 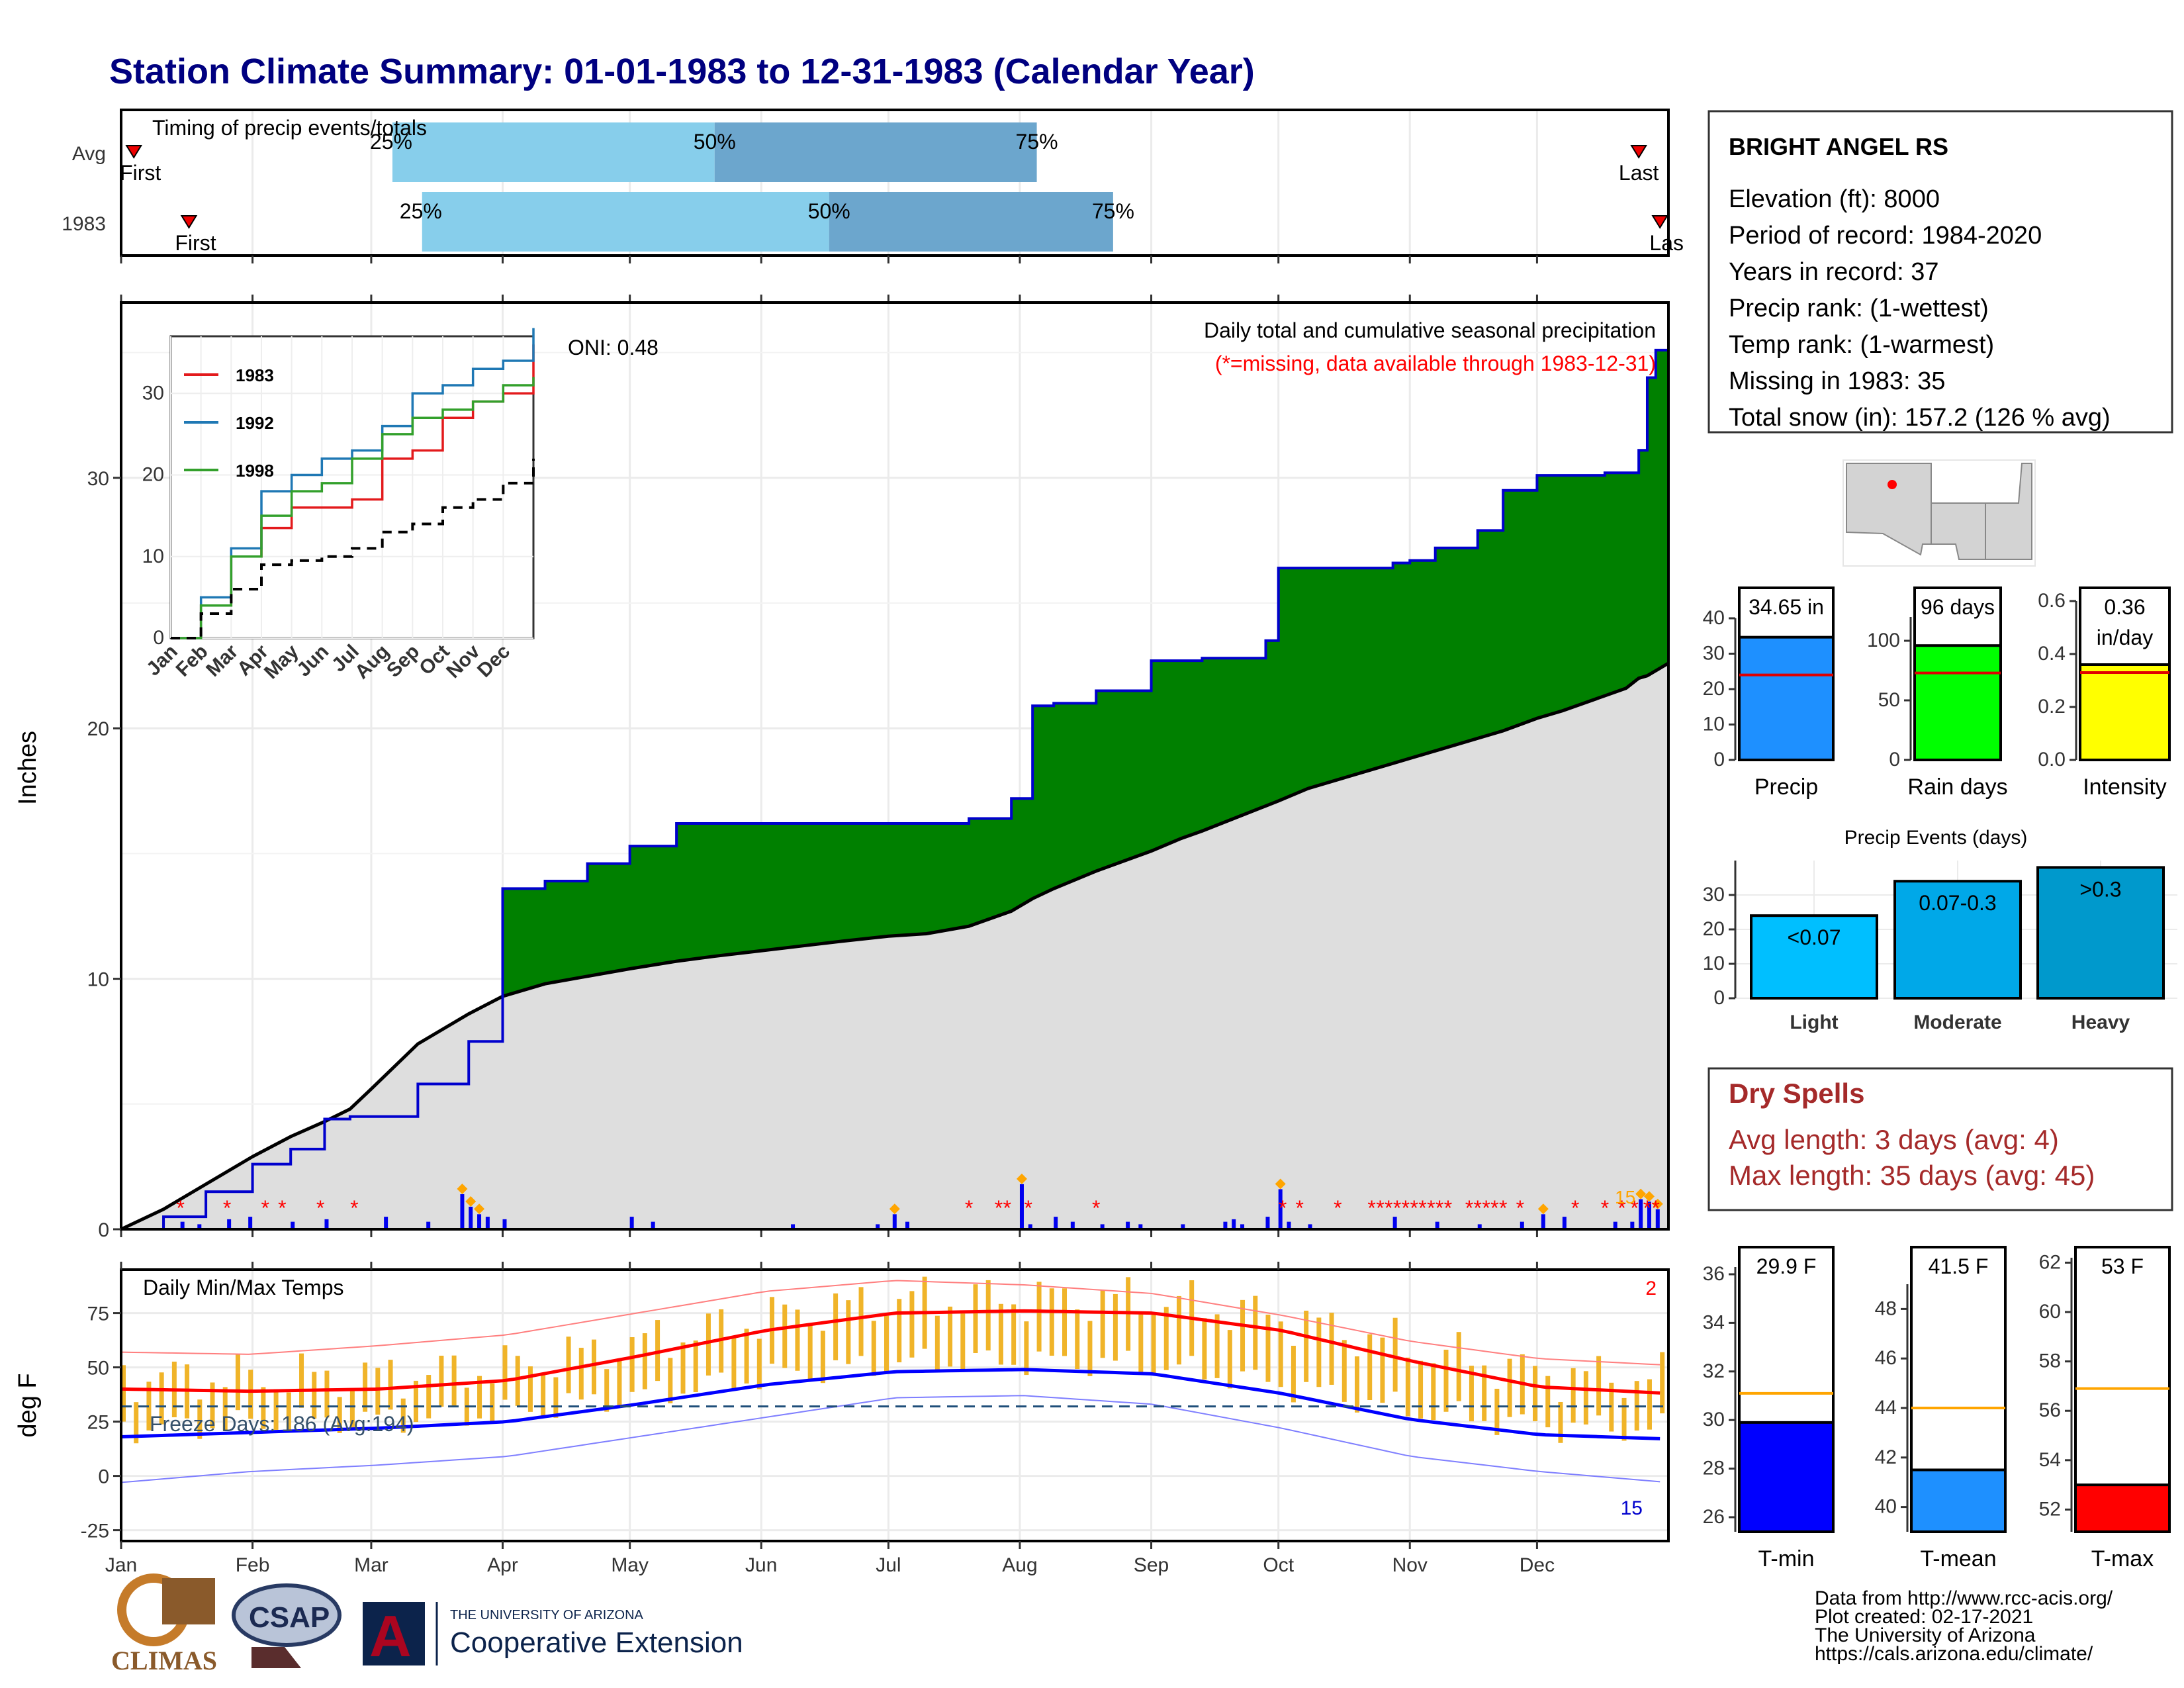 I want to click on missing-star-2: *, so click(x=265, y=1208).